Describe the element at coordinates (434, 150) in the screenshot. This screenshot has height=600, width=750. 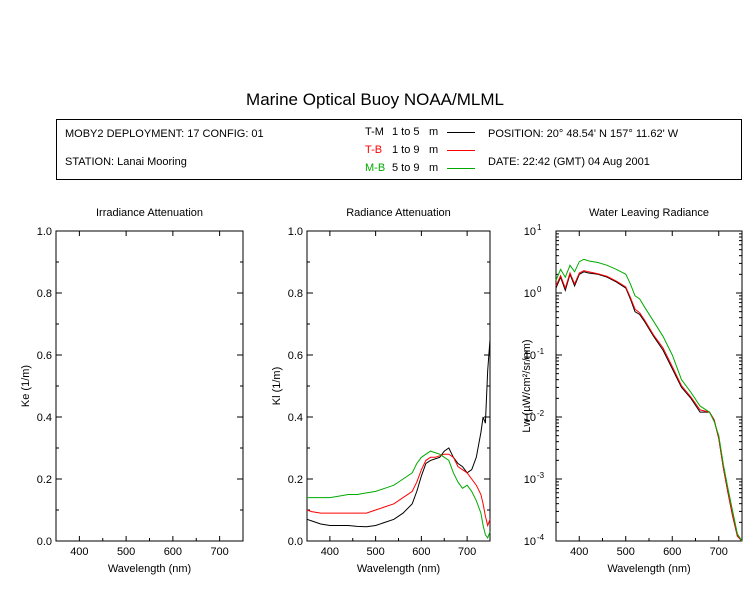
I see `legend-unit-1: m` at that location.